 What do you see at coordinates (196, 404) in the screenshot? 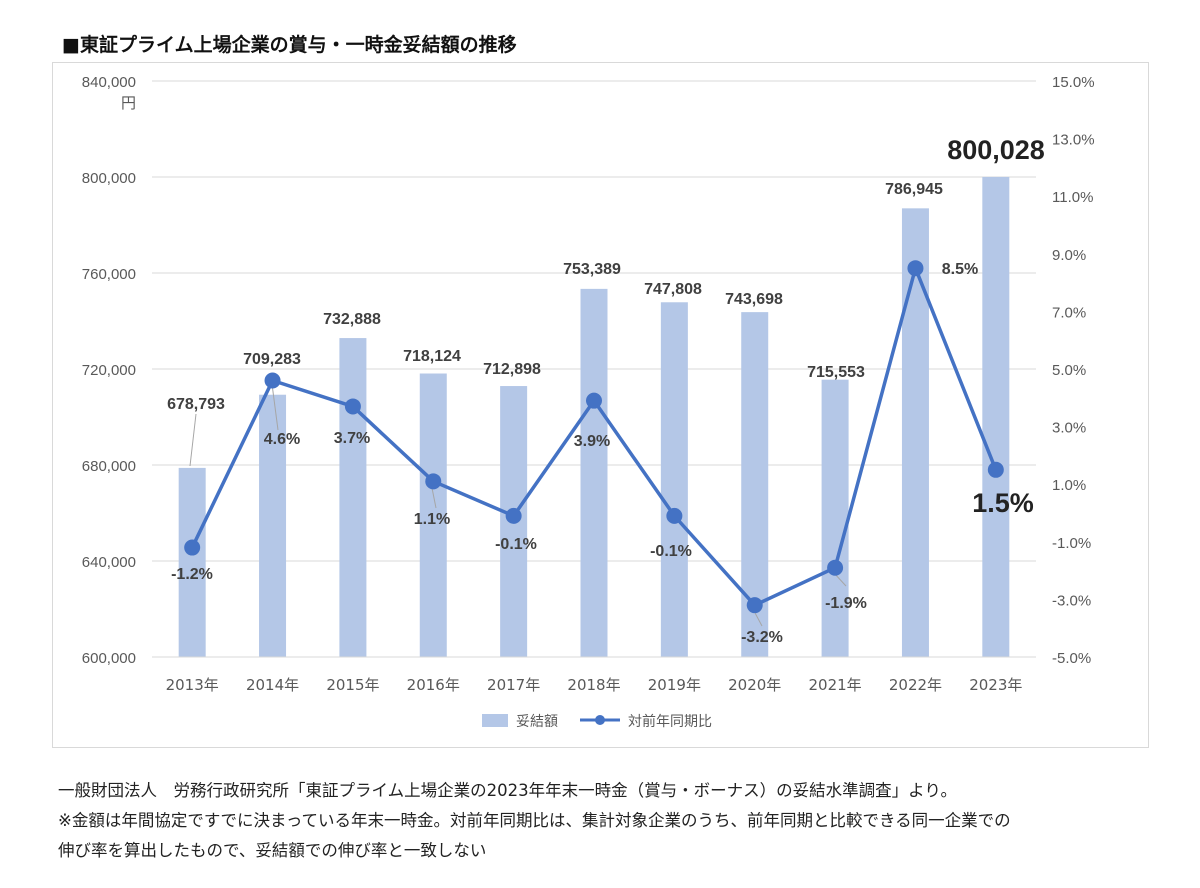
I see `bar-label: 678,793` at bounding box center [196, 404].